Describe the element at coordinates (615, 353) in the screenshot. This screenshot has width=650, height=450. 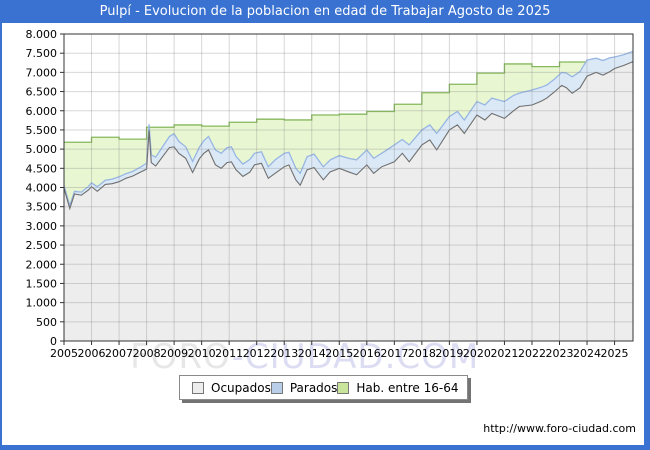
I see `svg-text: 2025` at that location.